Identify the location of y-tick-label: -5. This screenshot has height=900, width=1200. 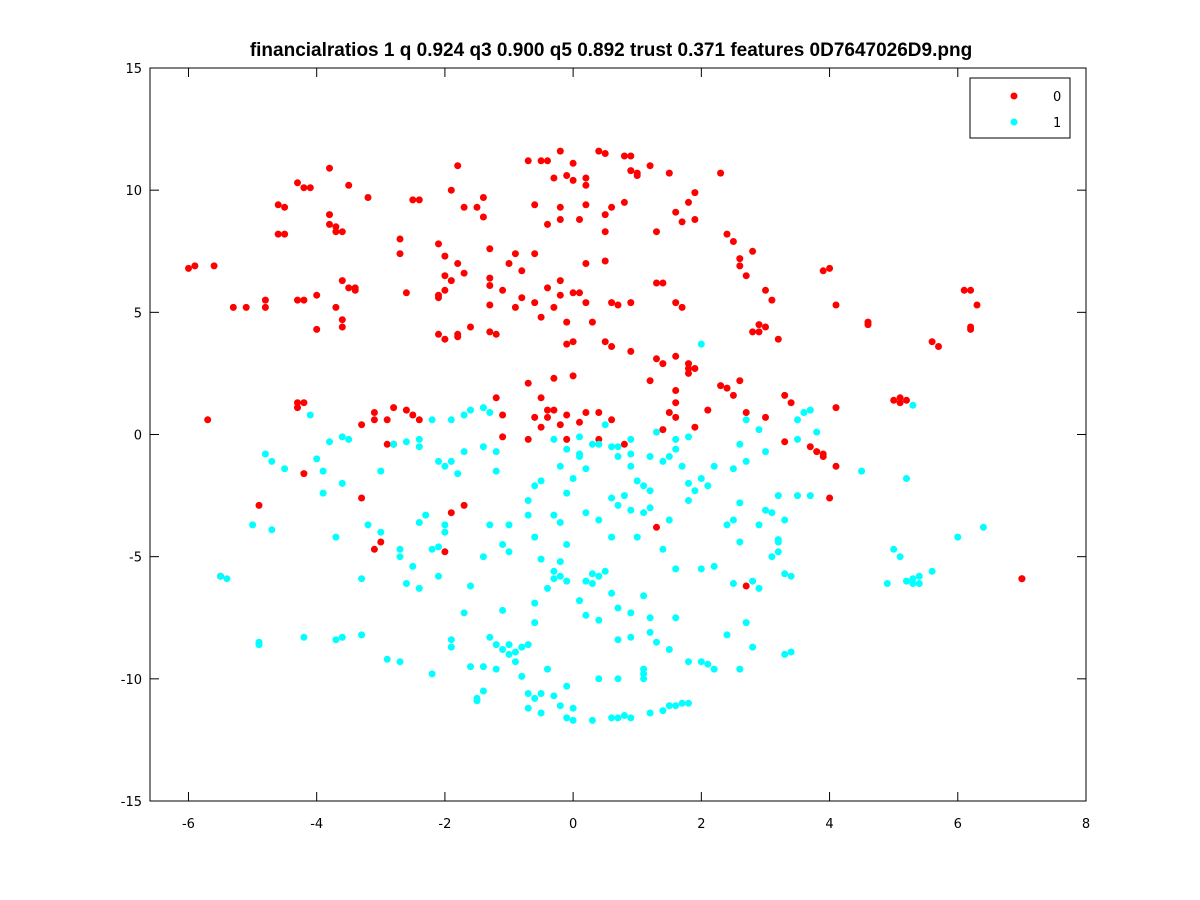
(135, 558).